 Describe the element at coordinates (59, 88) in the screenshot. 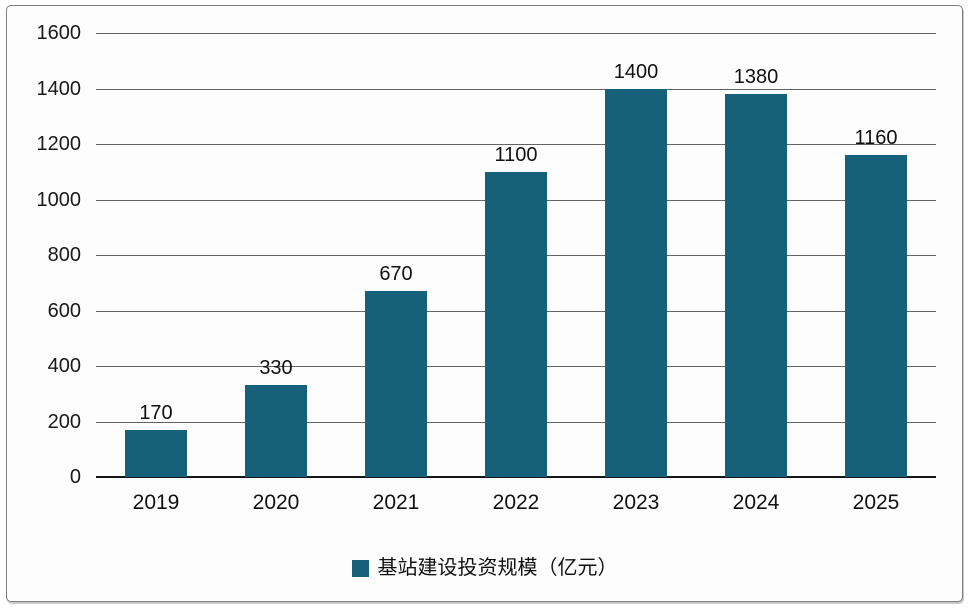

I see `y-axis-label: 1400` at that location.